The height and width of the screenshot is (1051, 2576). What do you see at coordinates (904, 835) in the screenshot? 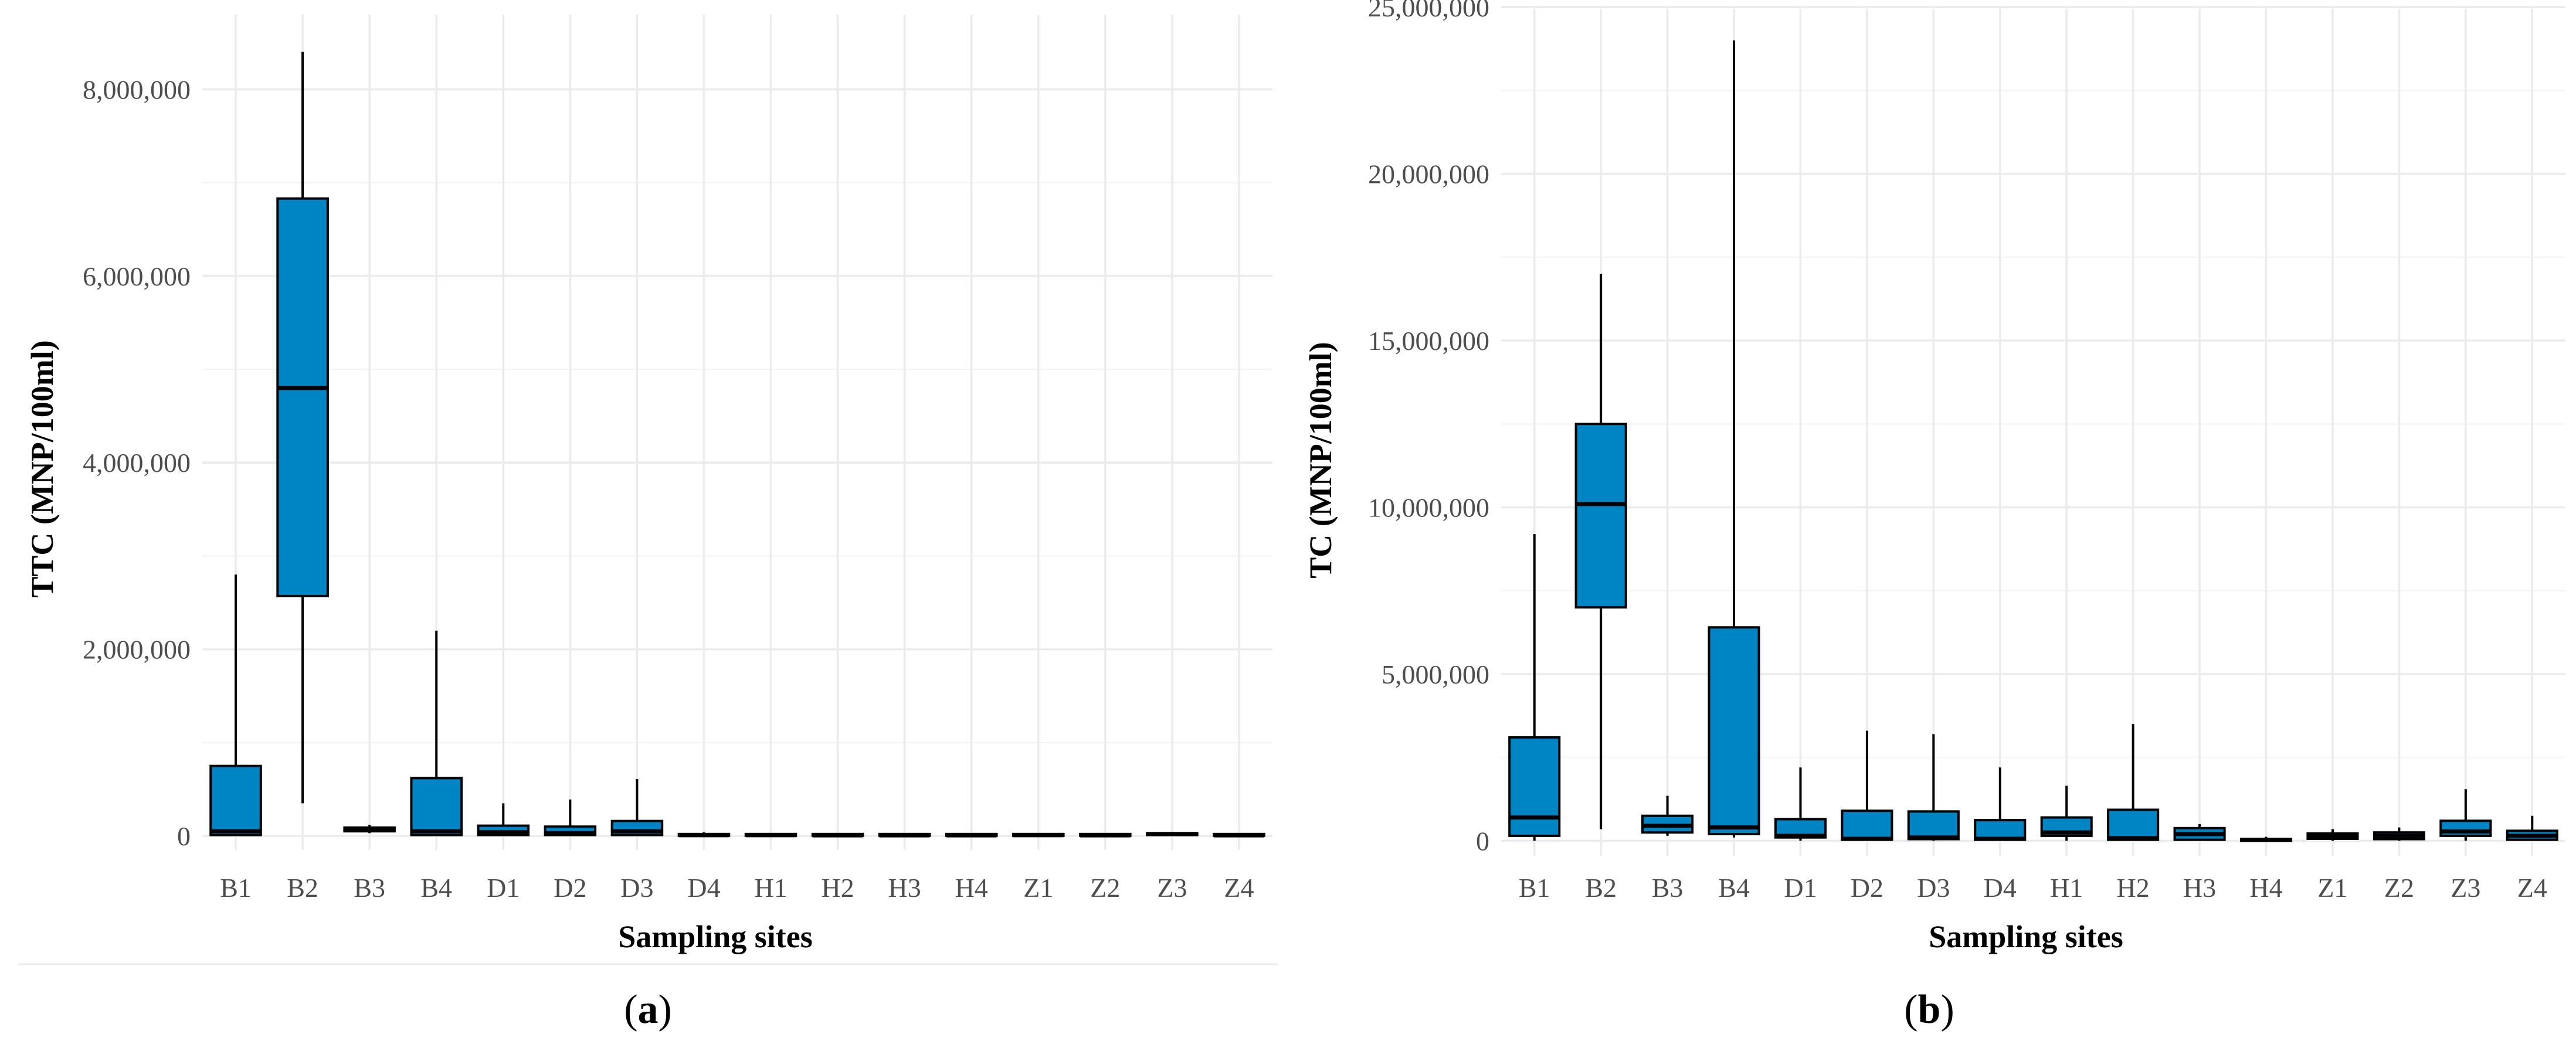
I see `panel-a-box-h3` at bounding box center [904, 835].